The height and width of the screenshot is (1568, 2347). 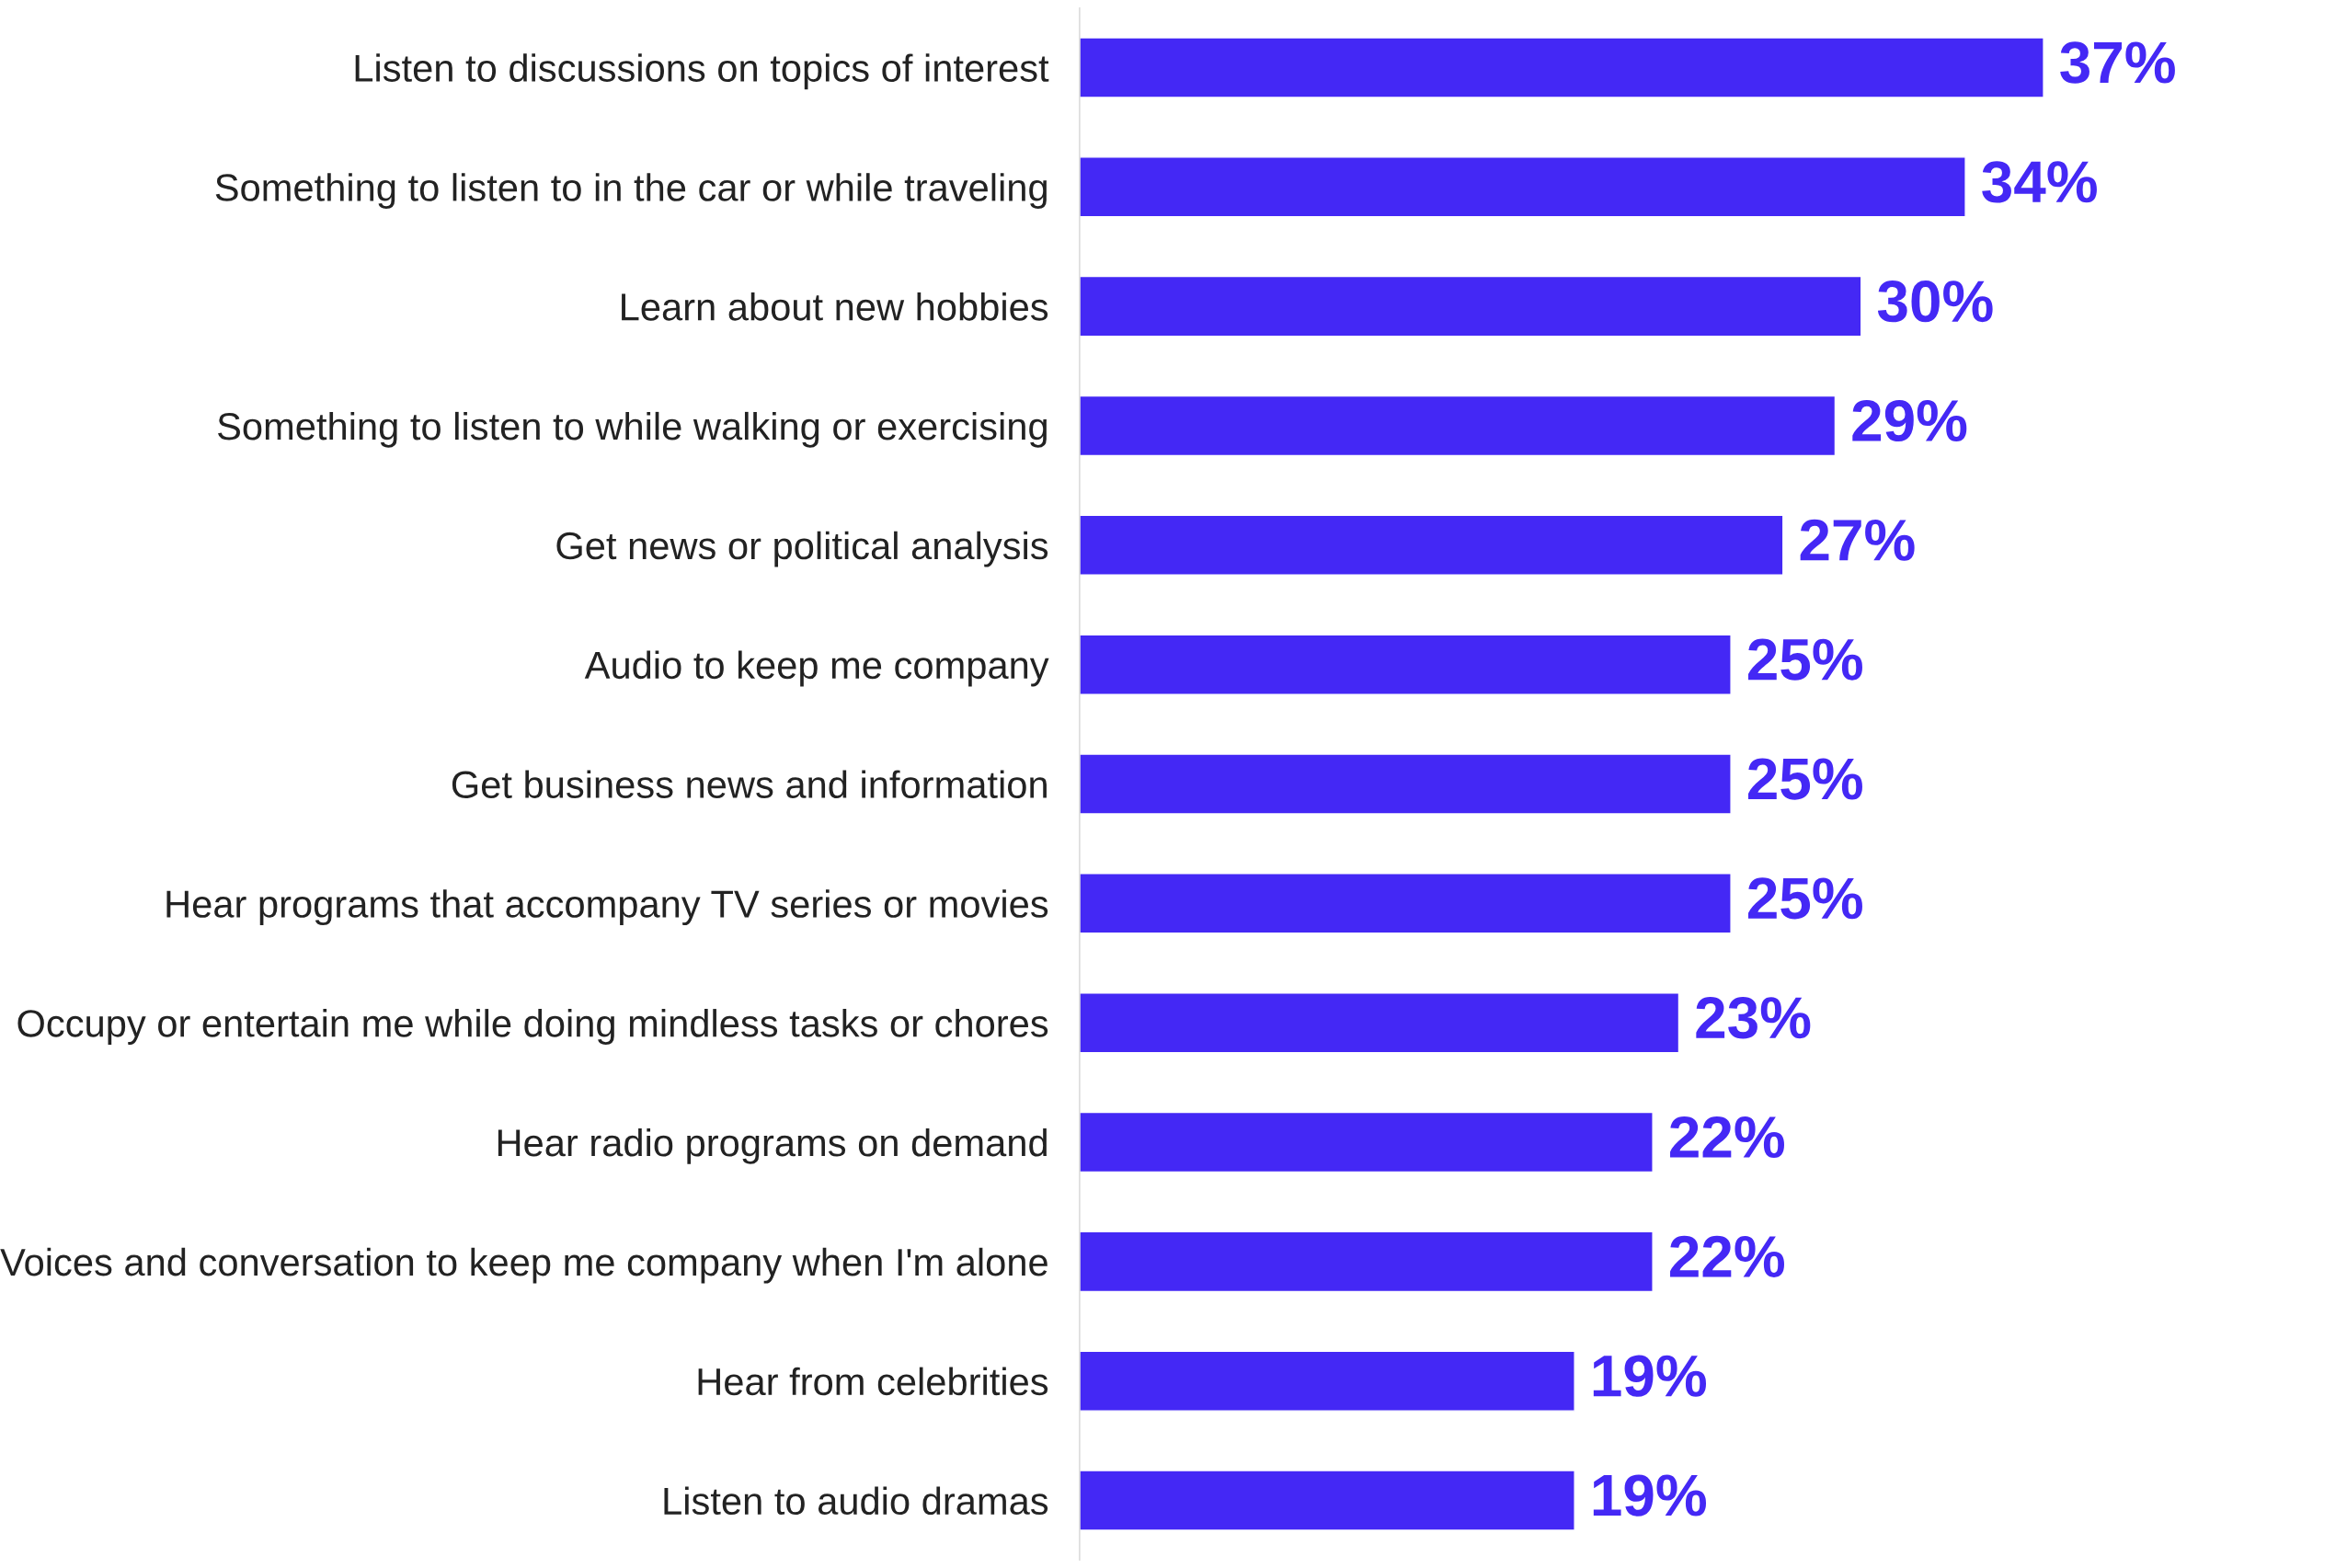 I want to click on y-tick-label: Something to listen to in the car or while traveling, so click(x=631, y=191).